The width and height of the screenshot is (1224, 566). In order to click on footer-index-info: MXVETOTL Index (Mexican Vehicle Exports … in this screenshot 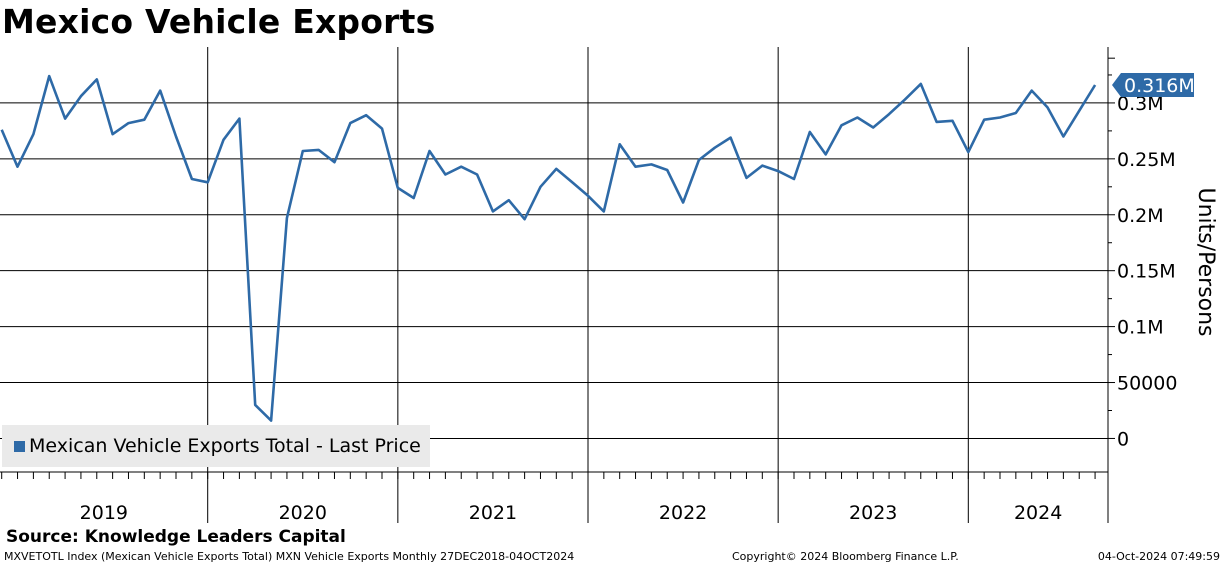, I will do `click(289, 556)`.